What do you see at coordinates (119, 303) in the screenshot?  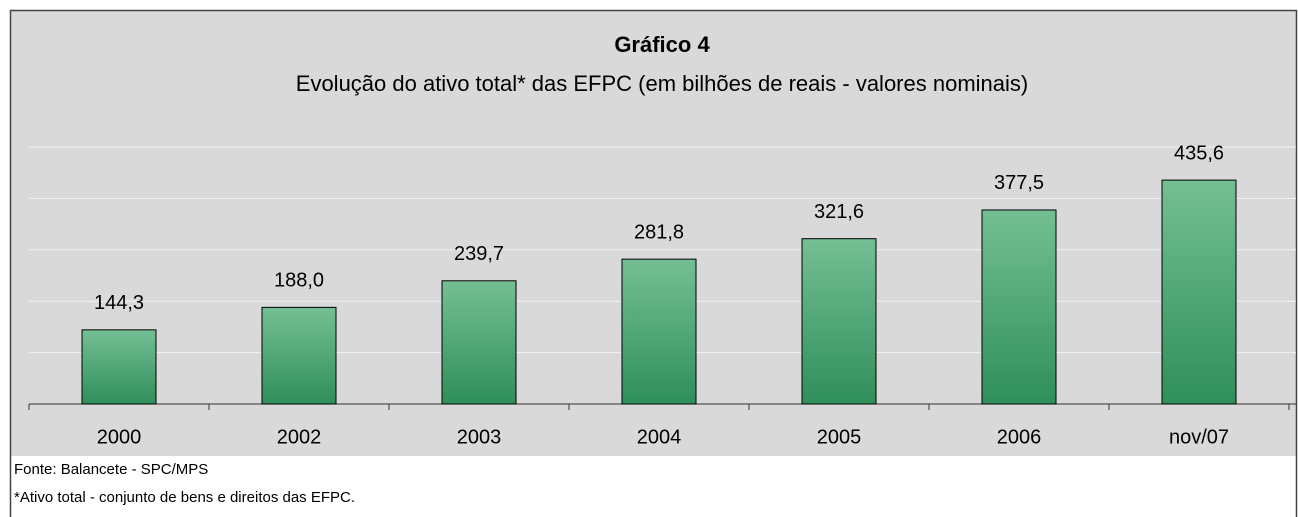 I see `data-label: 144,3` at bounding box center [119, 303].